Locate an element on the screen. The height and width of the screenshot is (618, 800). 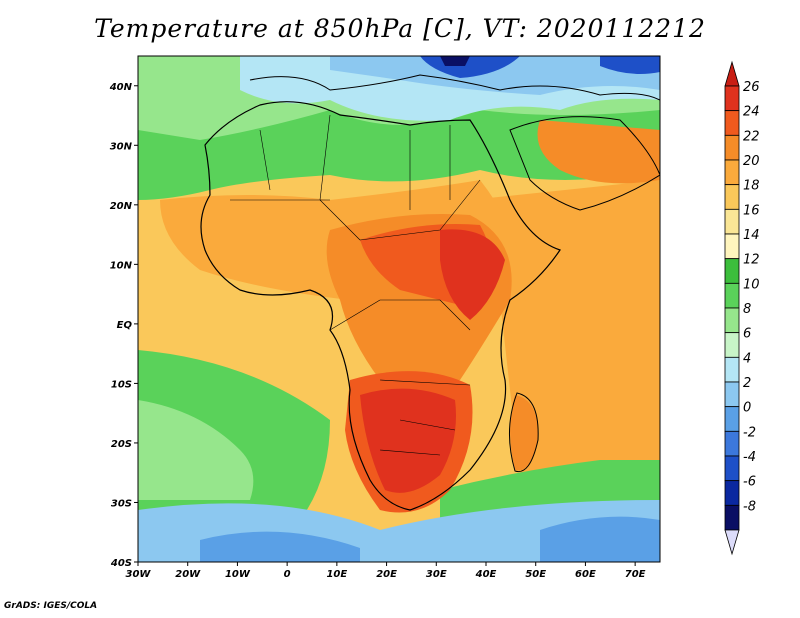
y-tick-label: 40N is located at coordinates (121, 87).